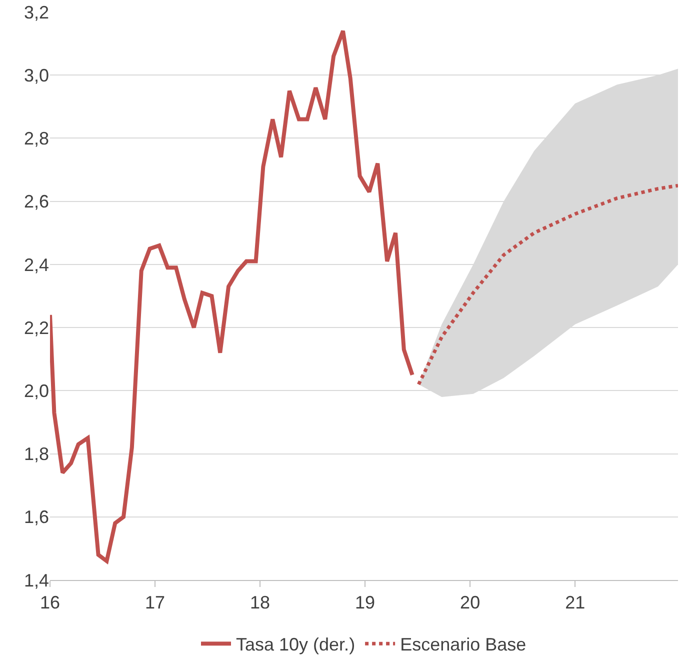  Describe the element at coordinates (36, 202) in the screenshot. I see `y-tick-label: 2,6` at that location.